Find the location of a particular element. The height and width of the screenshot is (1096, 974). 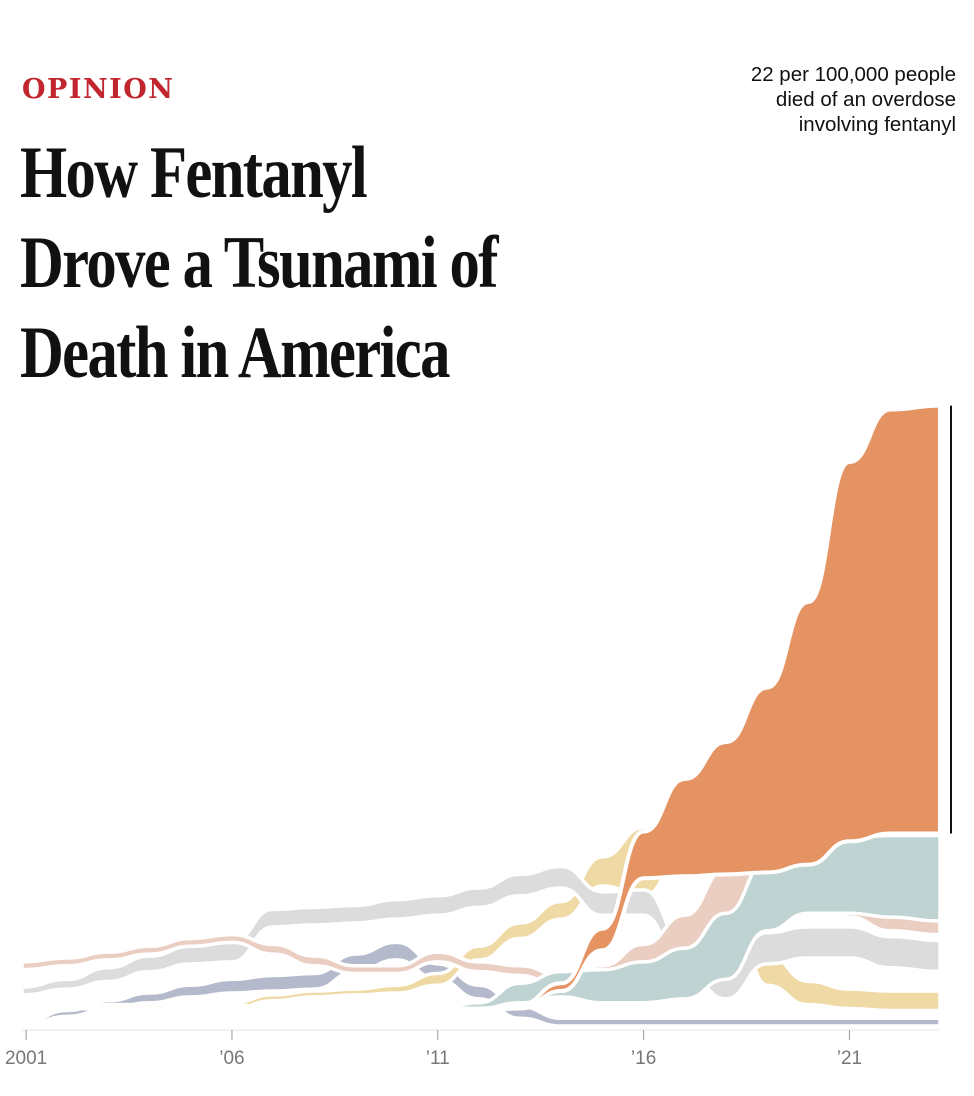

x-tick-label-3: ’16 is located at coordinates (643, 1058).